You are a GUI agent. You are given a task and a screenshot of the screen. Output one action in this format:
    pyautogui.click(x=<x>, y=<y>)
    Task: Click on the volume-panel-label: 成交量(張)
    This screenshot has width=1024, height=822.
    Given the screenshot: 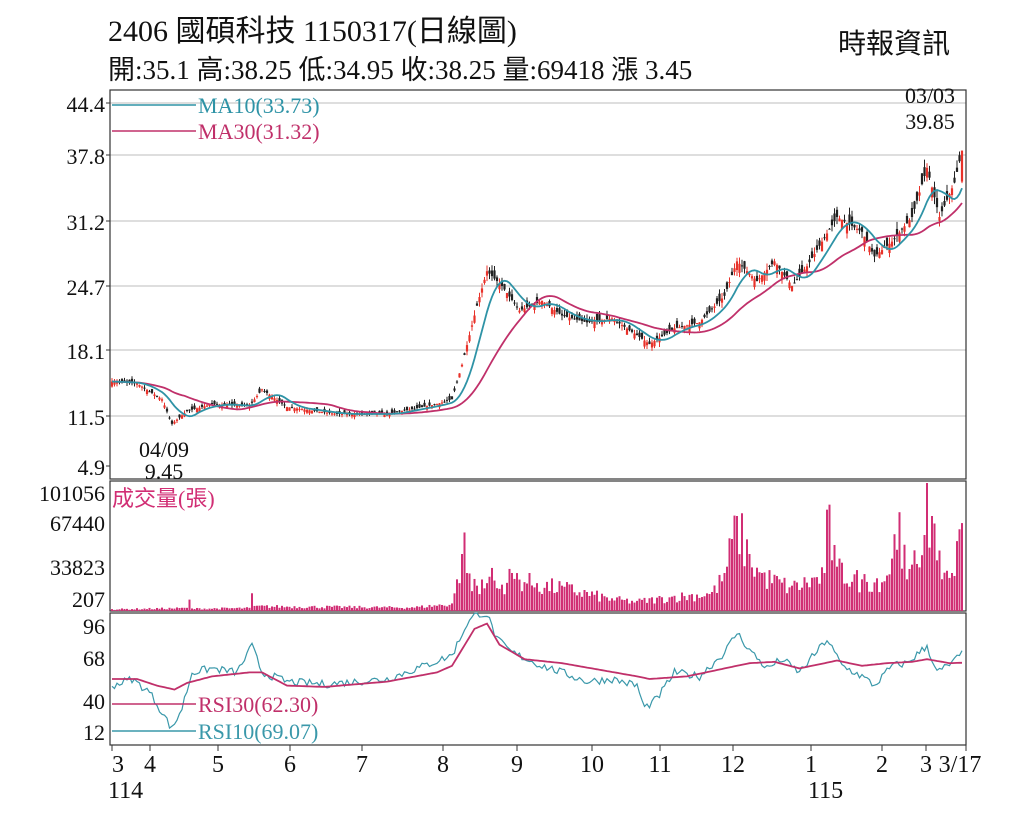 What is the action you would take?
    pyautogui.click(x=163, y=498)
    